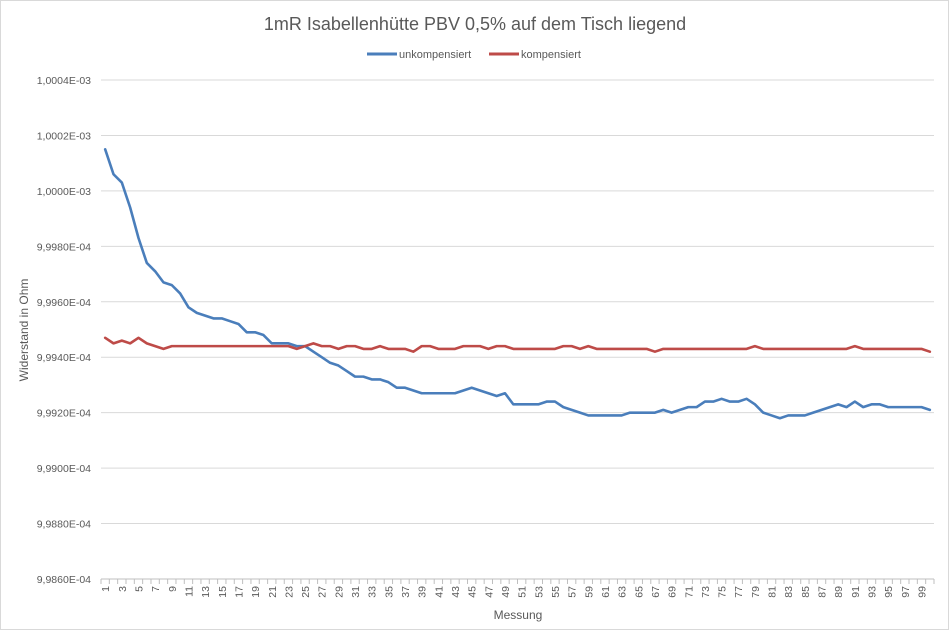 The width and height of the screenshot is (949, 631). What do you see at coordinates (551, 55) in the screenshot?
I see `legend-label: kompensiert` at bounding box center [551, 55].